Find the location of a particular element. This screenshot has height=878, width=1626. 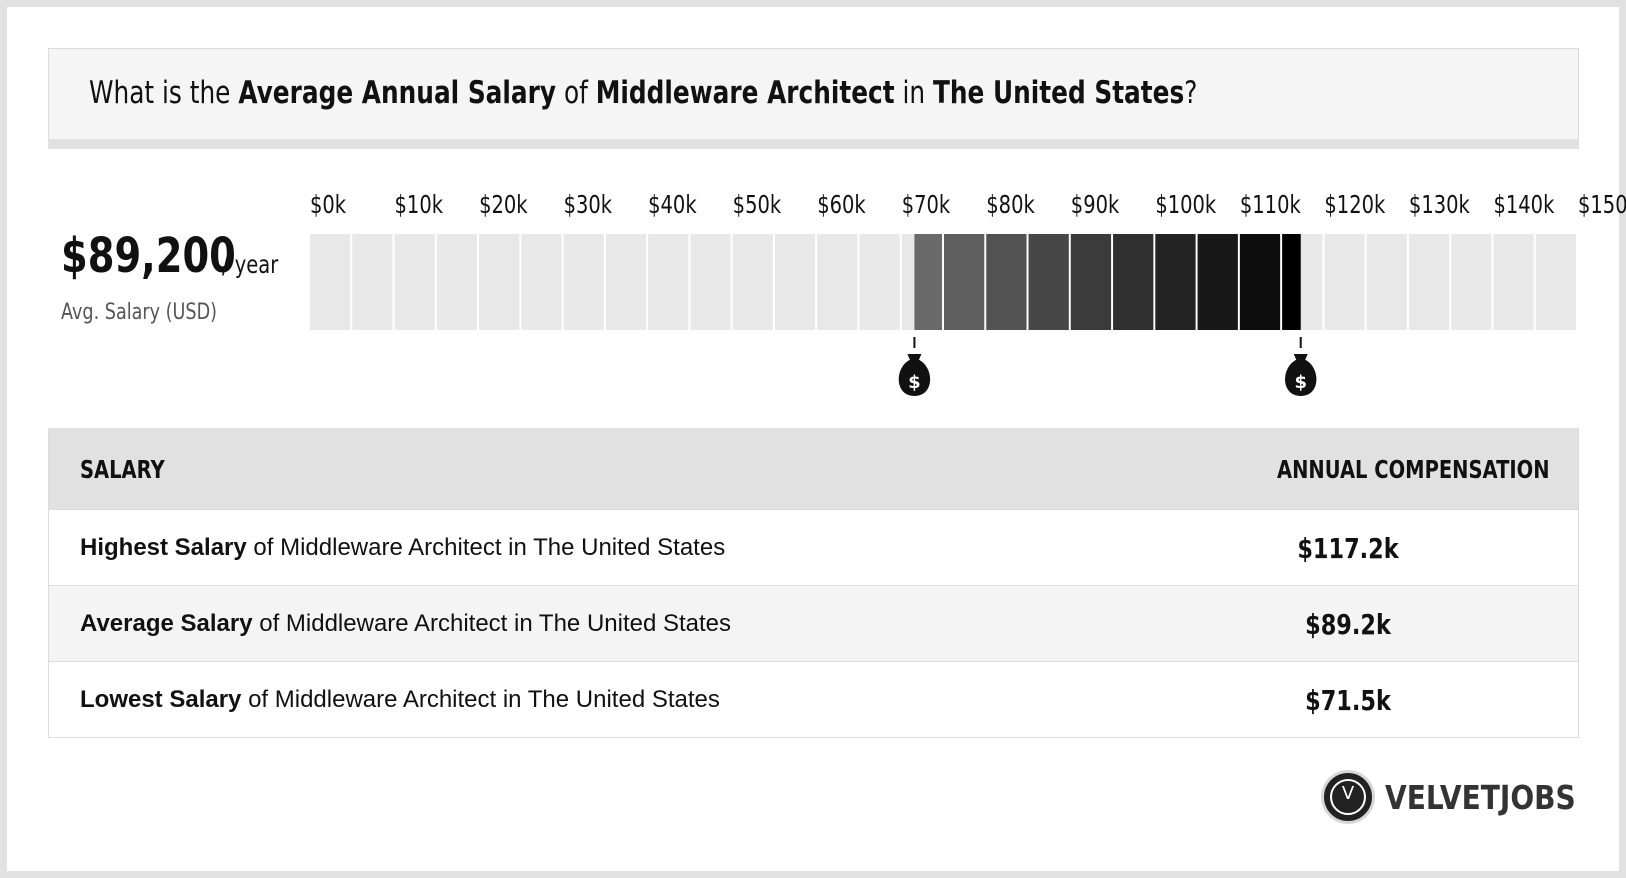

title-part: The United States is located at coordinates (1058, 93).